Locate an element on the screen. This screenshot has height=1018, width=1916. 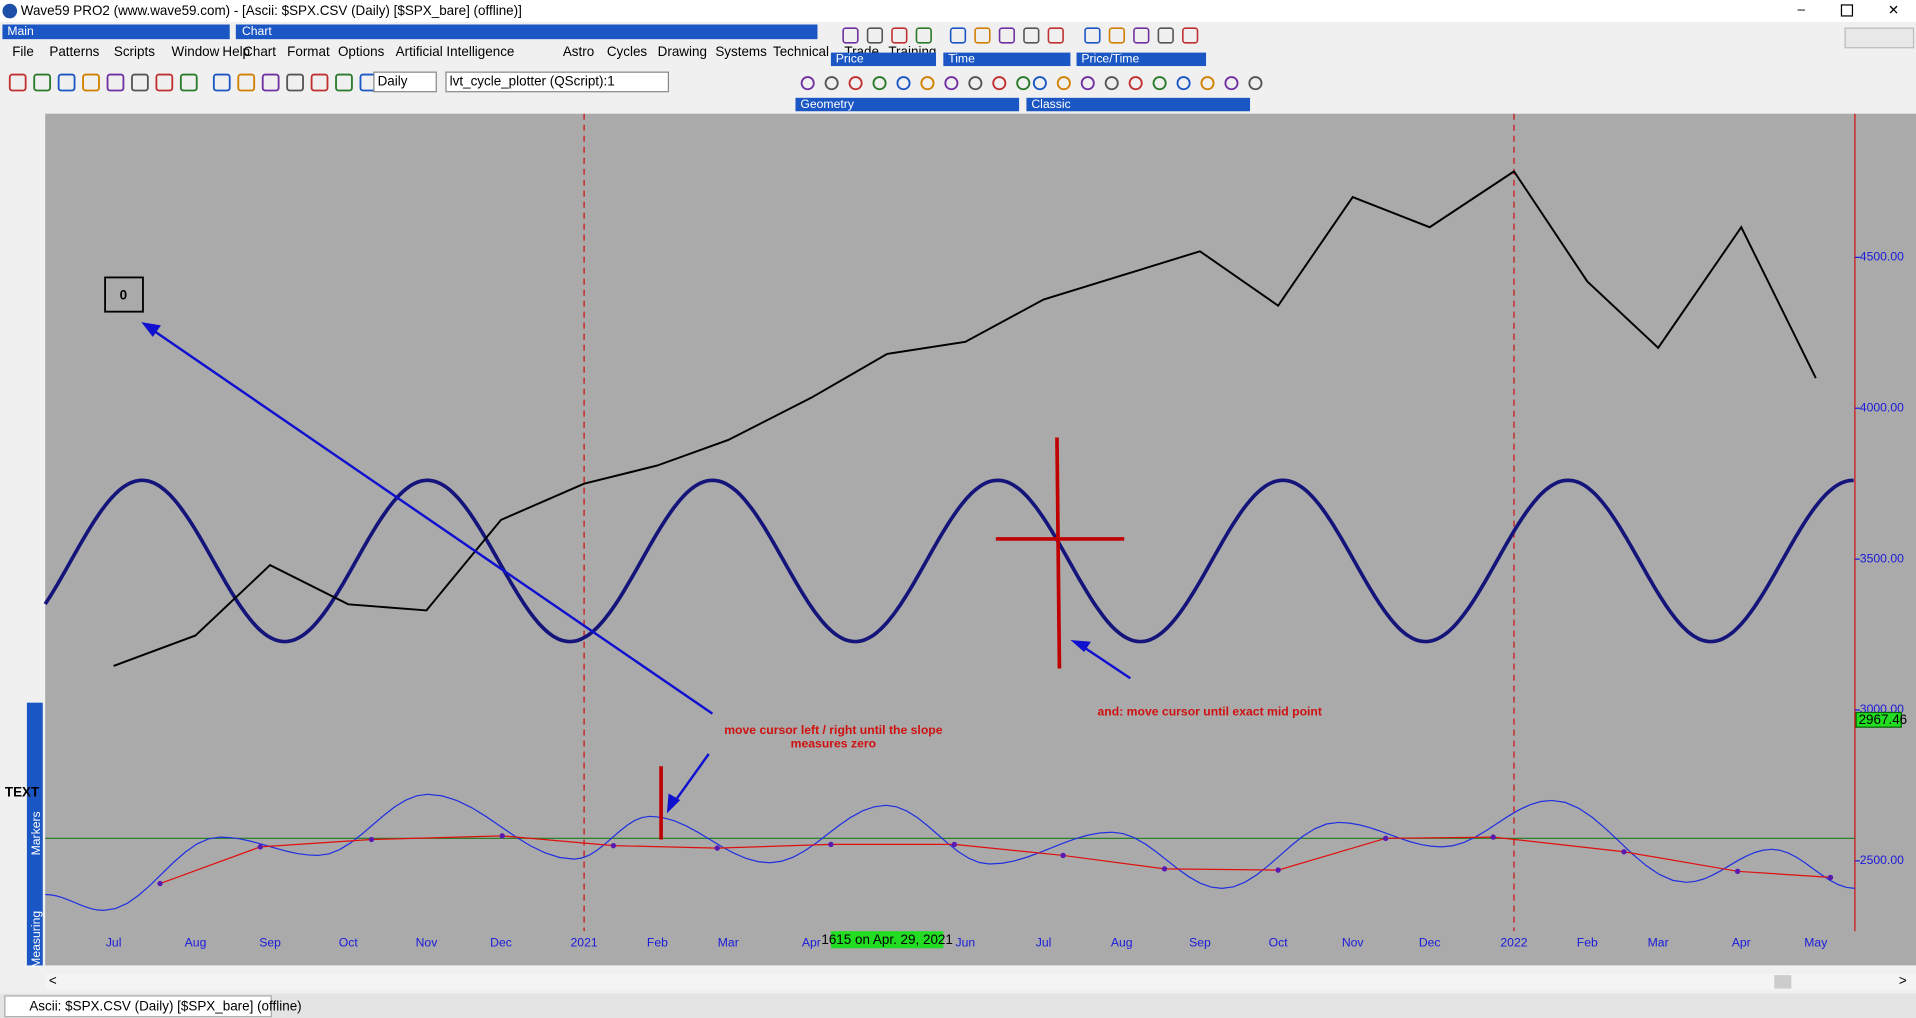
menu-item: Artificial Intelligence is located at coordinates (455, 51).